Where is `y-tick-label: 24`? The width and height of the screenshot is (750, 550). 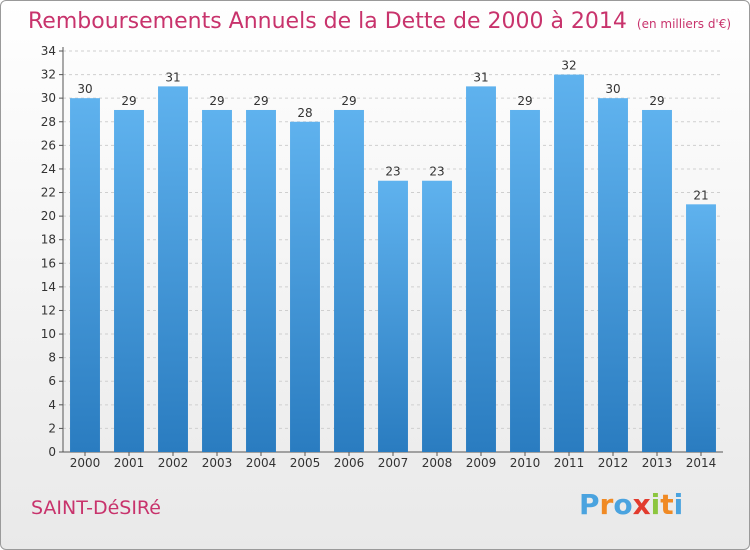 y-tick-label: 24 is located at coordinates (48, 169).